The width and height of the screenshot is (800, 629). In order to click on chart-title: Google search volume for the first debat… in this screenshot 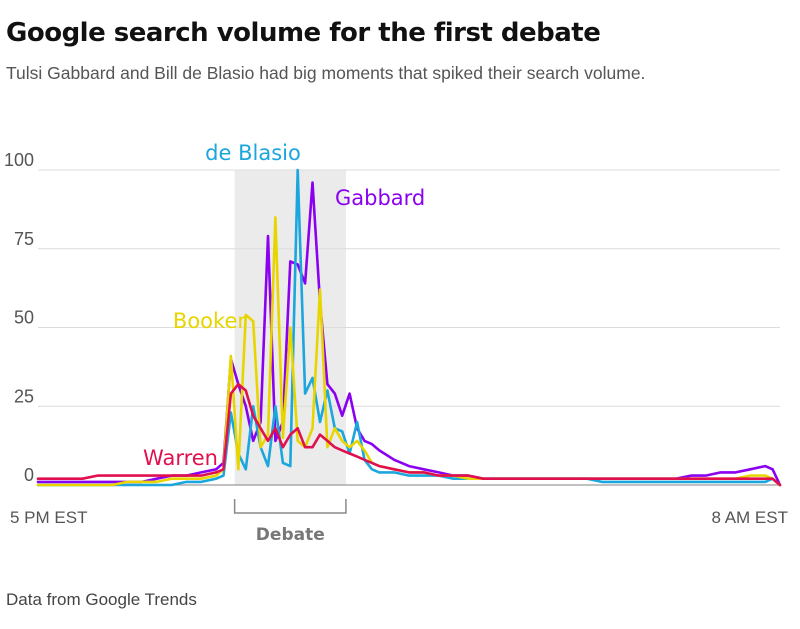, I will do `click(303, 33)`.